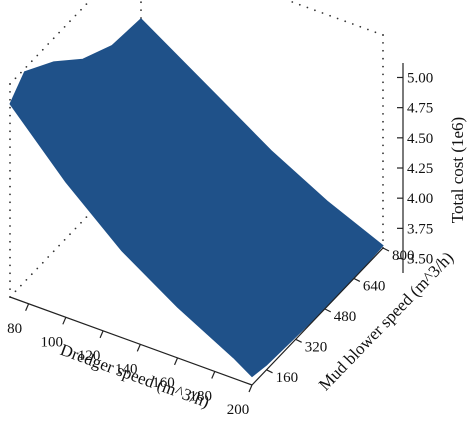 The image size is (474, 424). What do you see at coordinates (420, 199) in the screenshot?
I see `z-tick-label-4.00: 4.00` at bounding box center [420, 199].